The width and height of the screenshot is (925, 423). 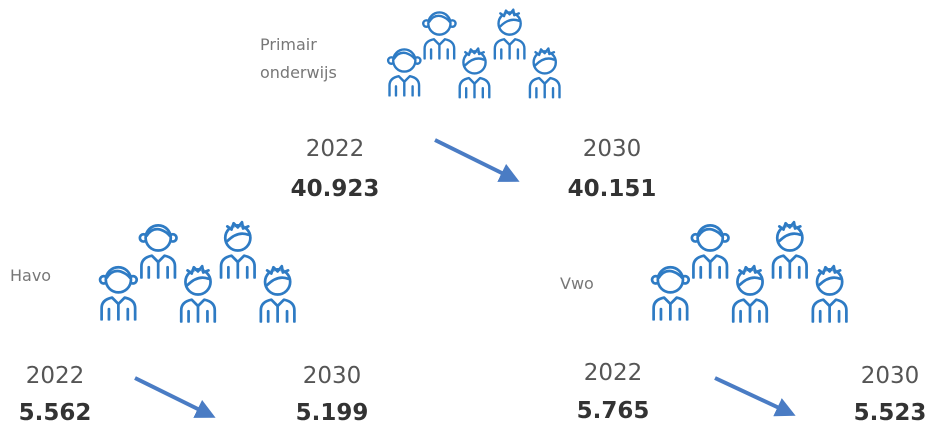 What do you see at coordinates (889, 411) in the screenshot?
I see `value: 5.523` at bounding box center [889, 411].